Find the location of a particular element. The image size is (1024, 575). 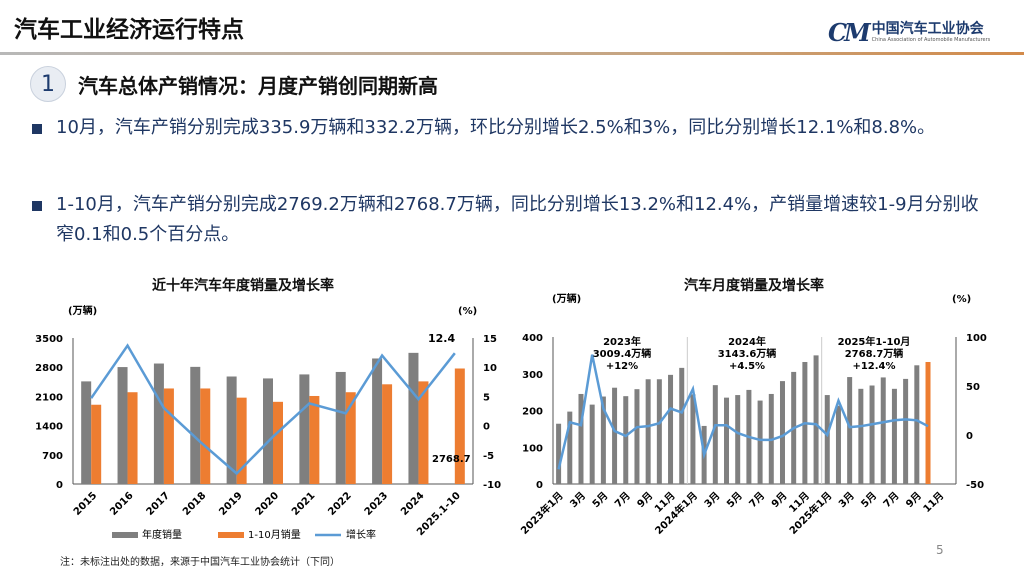

x-tick-label: 2017 is located at coordinates (158, 503).